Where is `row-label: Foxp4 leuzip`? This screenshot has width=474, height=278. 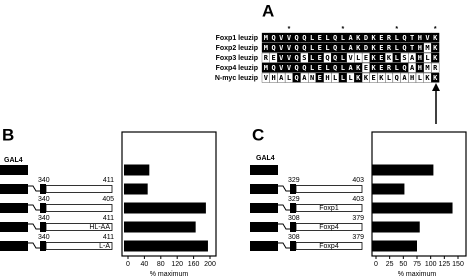 row-label: Foxp4 leuzip is located at coordinates (237, 68).